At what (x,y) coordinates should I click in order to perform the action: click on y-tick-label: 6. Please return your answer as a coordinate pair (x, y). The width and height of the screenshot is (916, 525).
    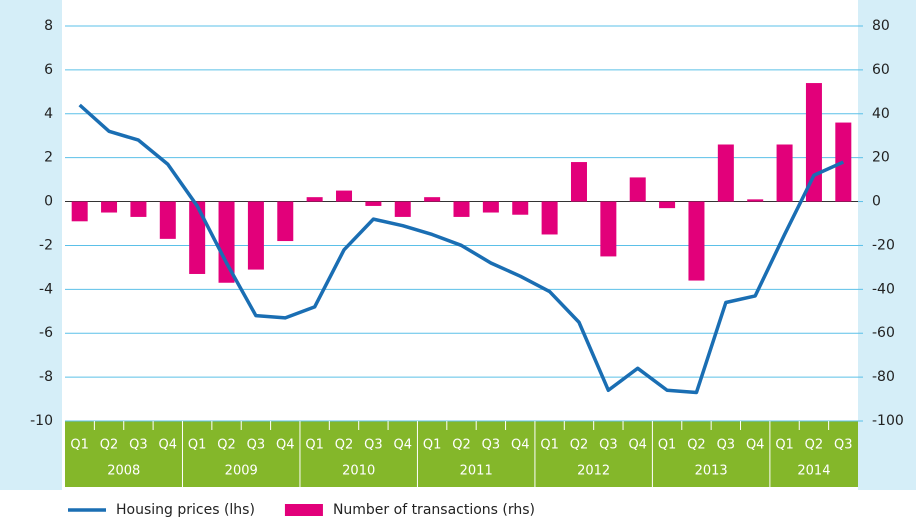
    Looking at the image, I should click on (48, 70).